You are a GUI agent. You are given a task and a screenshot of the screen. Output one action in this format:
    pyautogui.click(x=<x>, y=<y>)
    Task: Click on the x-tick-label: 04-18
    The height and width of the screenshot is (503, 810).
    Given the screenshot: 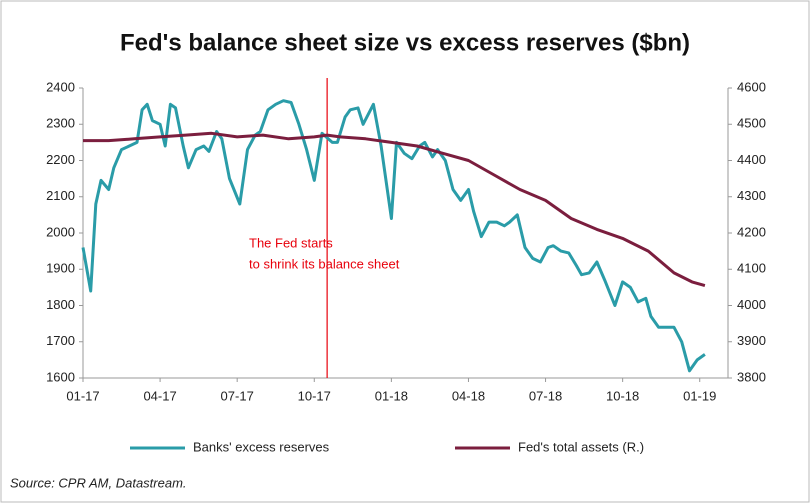 What is the action you would take?
    pyautogui.click(x=468, y=395)
    